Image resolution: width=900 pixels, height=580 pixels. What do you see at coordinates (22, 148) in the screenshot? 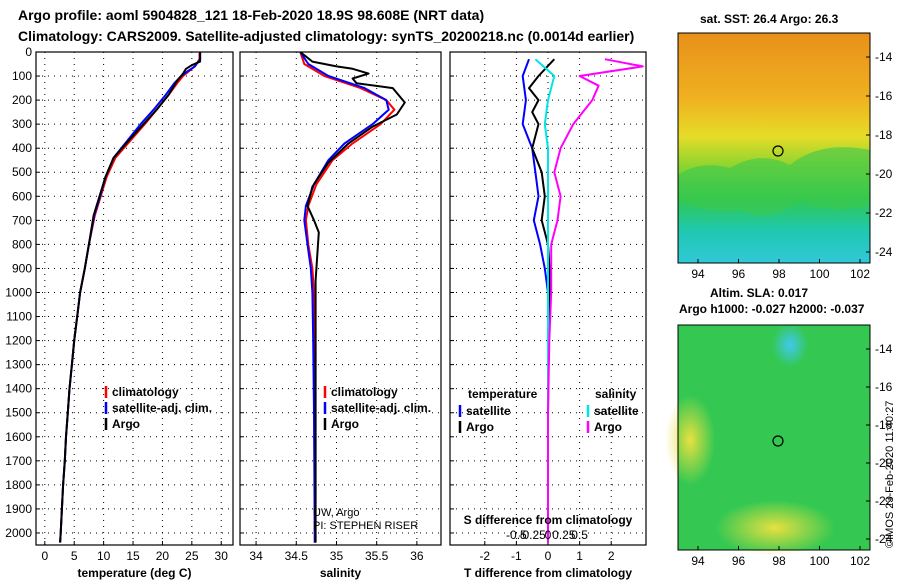
I see `y-tick-label: 400` at bounding box center [22, 148].